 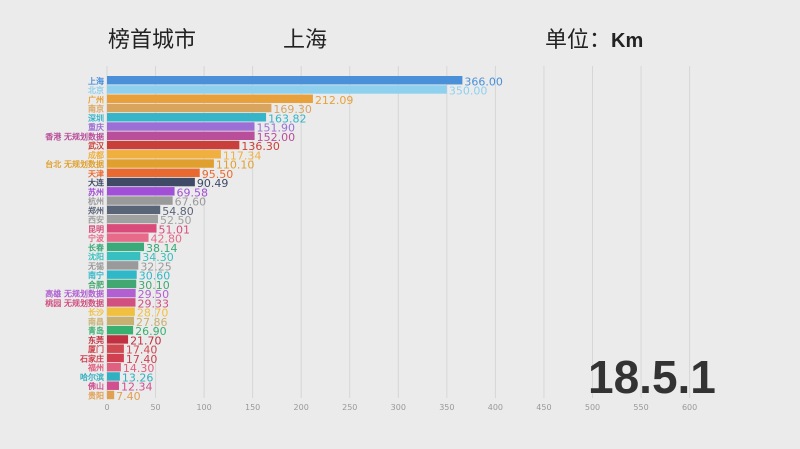 What do you see at coordinates (74, 303) in the screenshot?
I see `category-label: 桃园 无规划数据` at bounding box center [74, 303].